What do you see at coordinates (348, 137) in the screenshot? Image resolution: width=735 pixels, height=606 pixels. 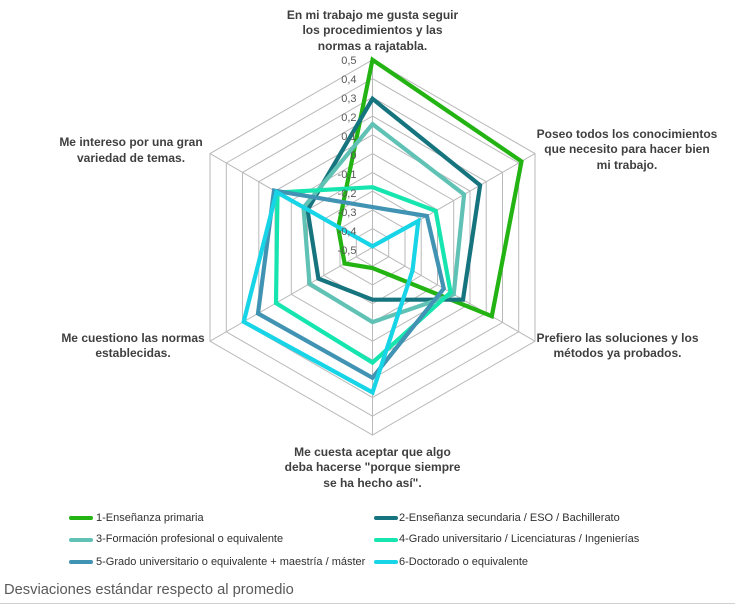 I see `svg-text: 0,1` at bounding box center [348, 137].